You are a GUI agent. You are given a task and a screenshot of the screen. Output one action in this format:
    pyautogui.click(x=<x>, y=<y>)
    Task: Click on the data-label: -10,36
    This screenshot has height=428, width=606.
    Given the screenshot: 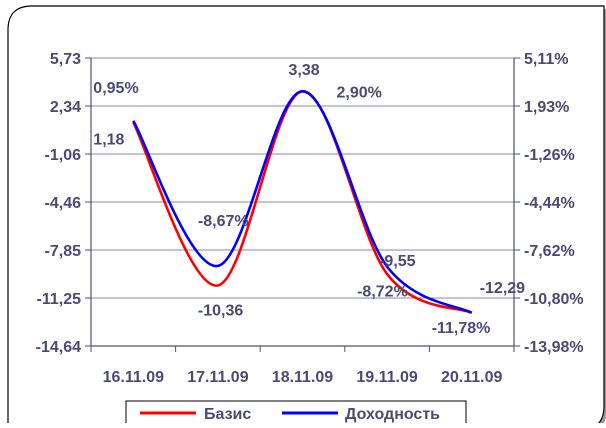 What is the action you would take?
    pyautogui.click(x=220, y=310)
    